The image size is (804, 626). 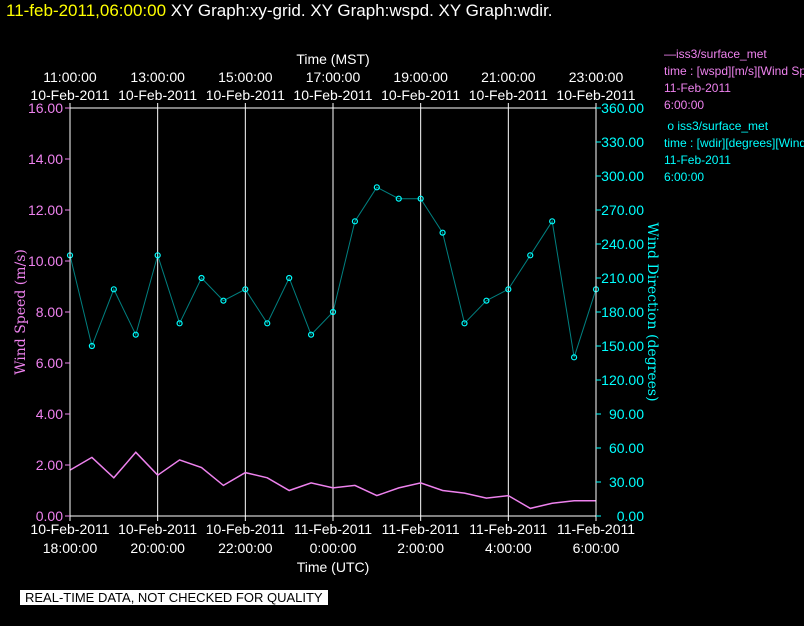 What do you see at coordinates (734, 71) in the screenshot?
I see `legend-speed-detail: time : [wspd][m/s][Wind Speed]` at bounding box center [734, 71].